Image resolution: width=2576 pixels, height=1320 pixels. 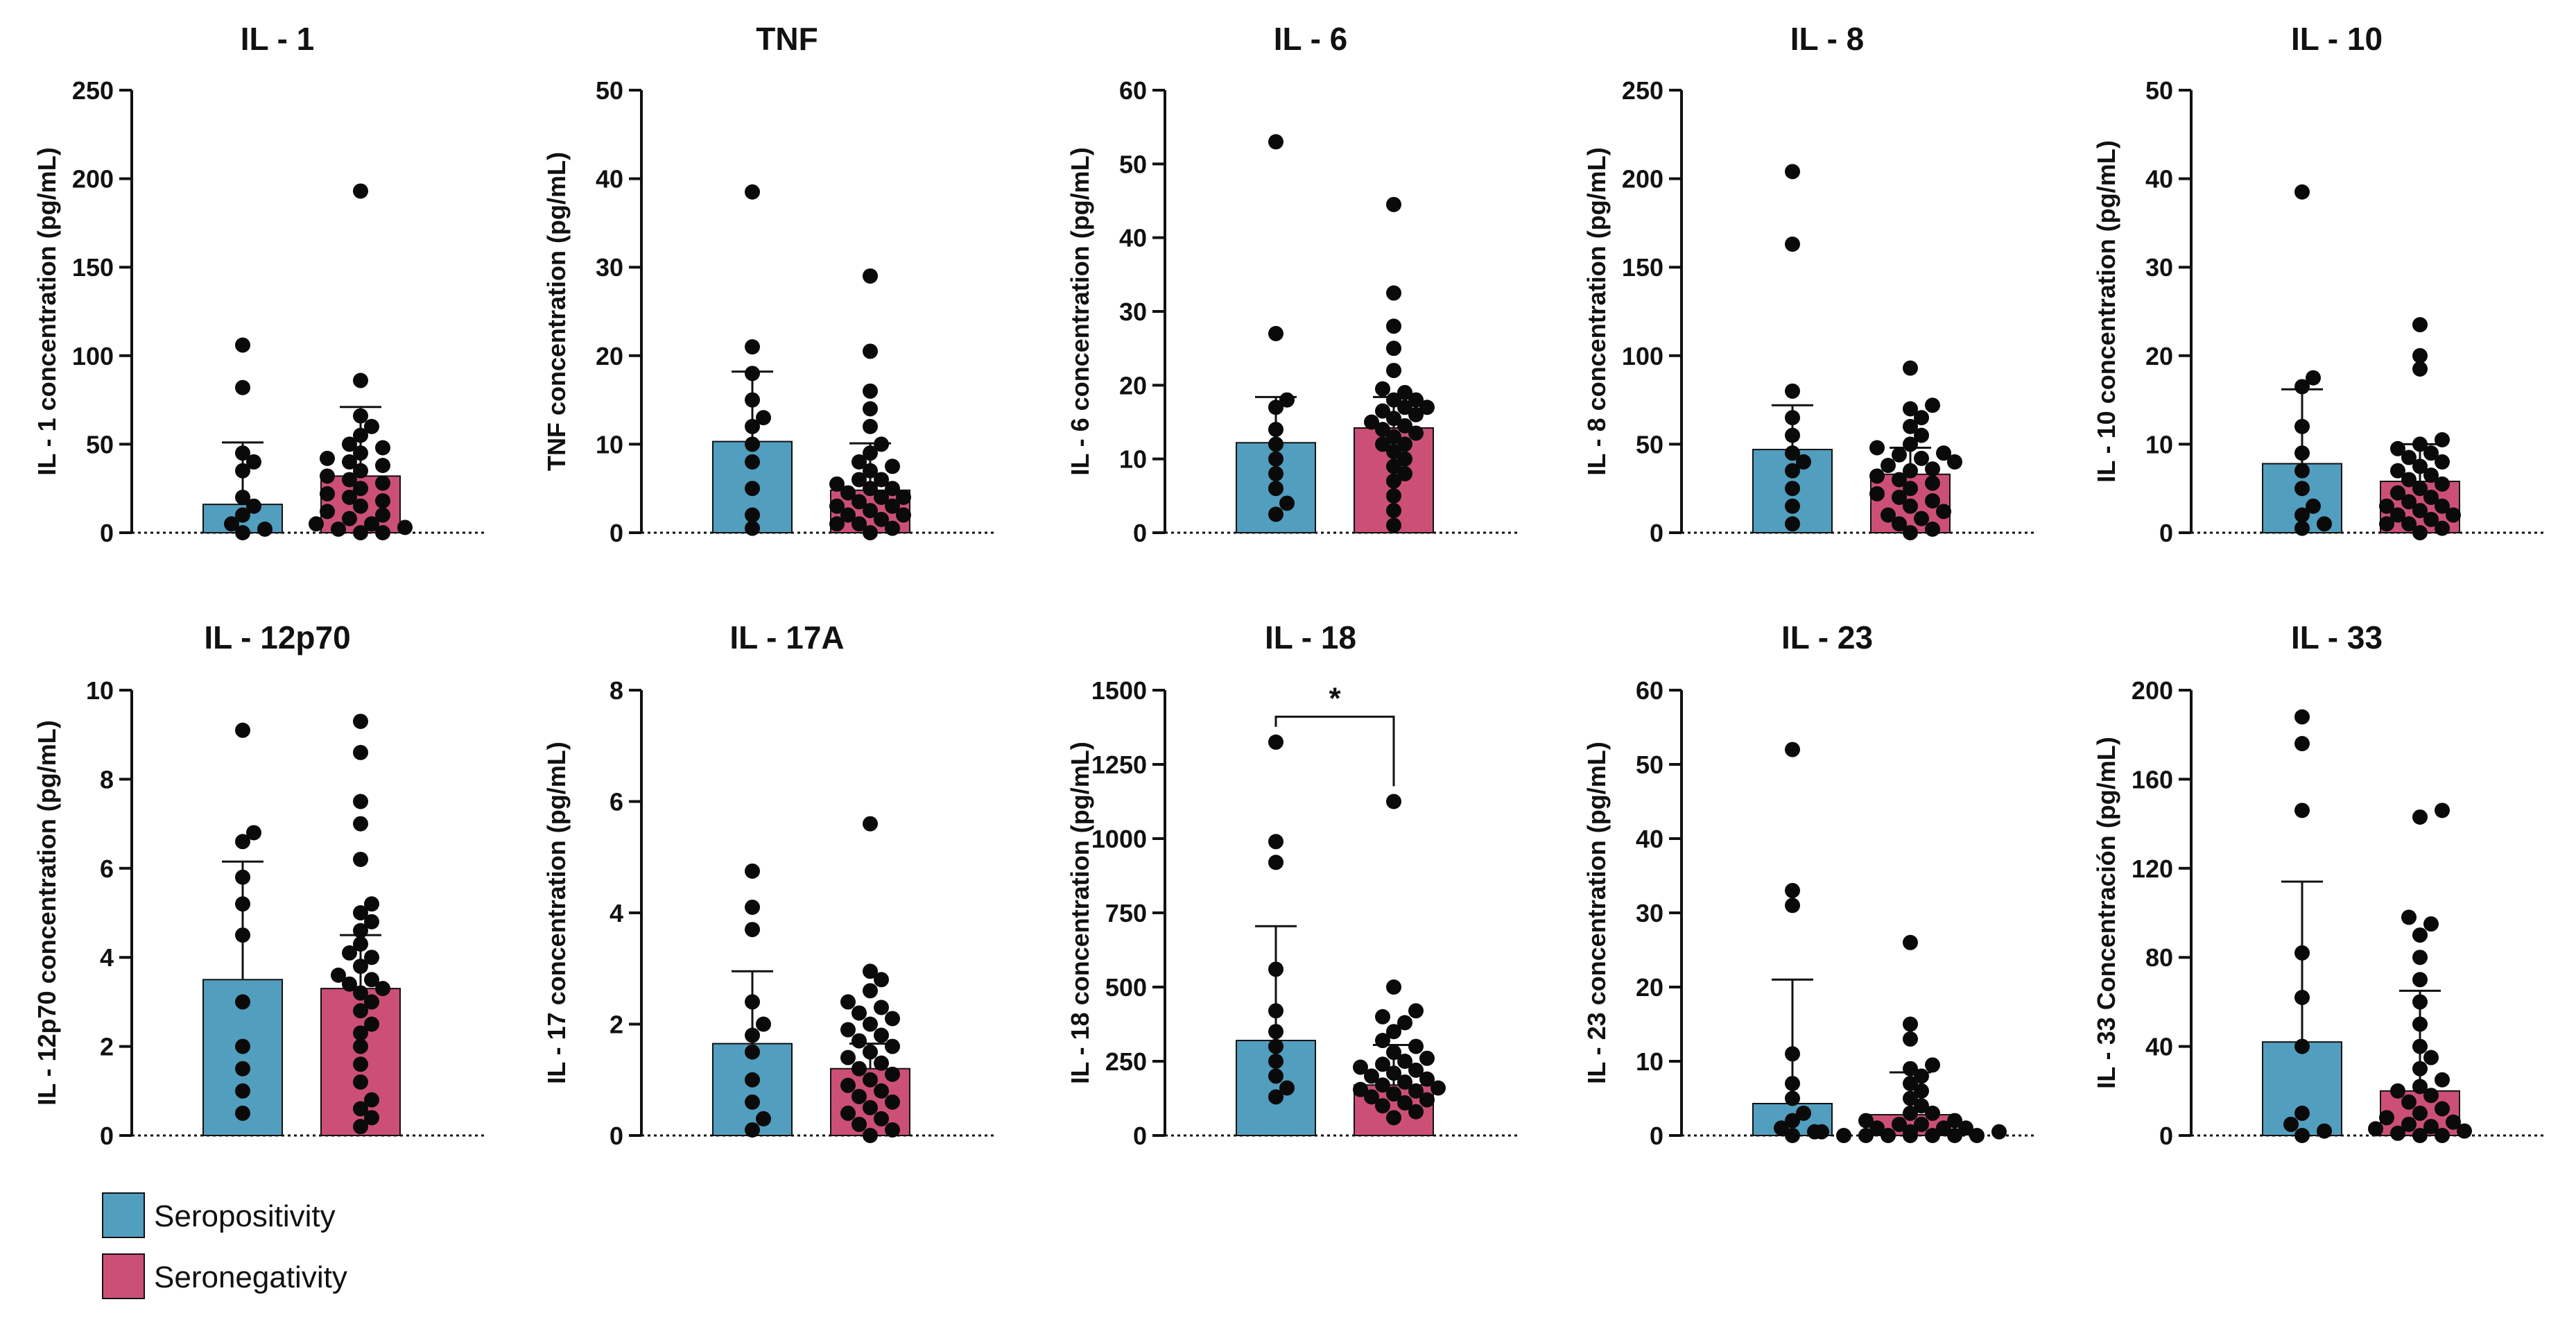 What do you see at coordinates (1126, 987) in the screenshot?
I see `y-tick-label: 500` at bounding box center [1126, 987].